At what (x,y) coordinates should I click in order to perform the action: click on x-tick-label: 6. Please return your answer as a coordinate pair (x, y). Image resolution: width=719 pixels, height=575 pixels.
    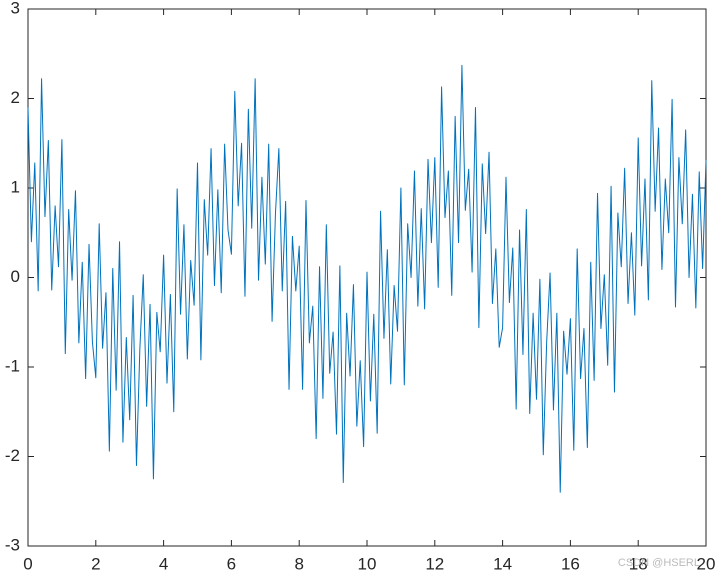
    Looking at the image, I should click on (231, 563).